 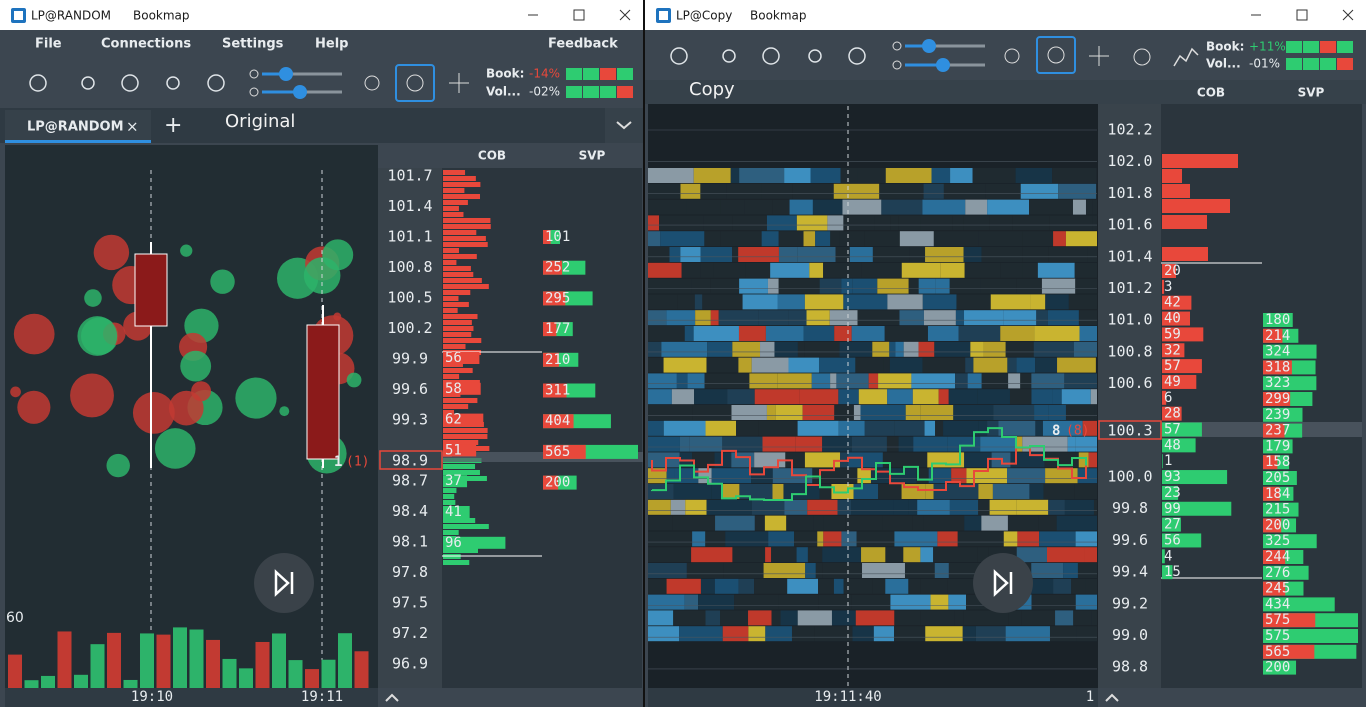 I want to click on dropdown, so click(x=624, y=125).